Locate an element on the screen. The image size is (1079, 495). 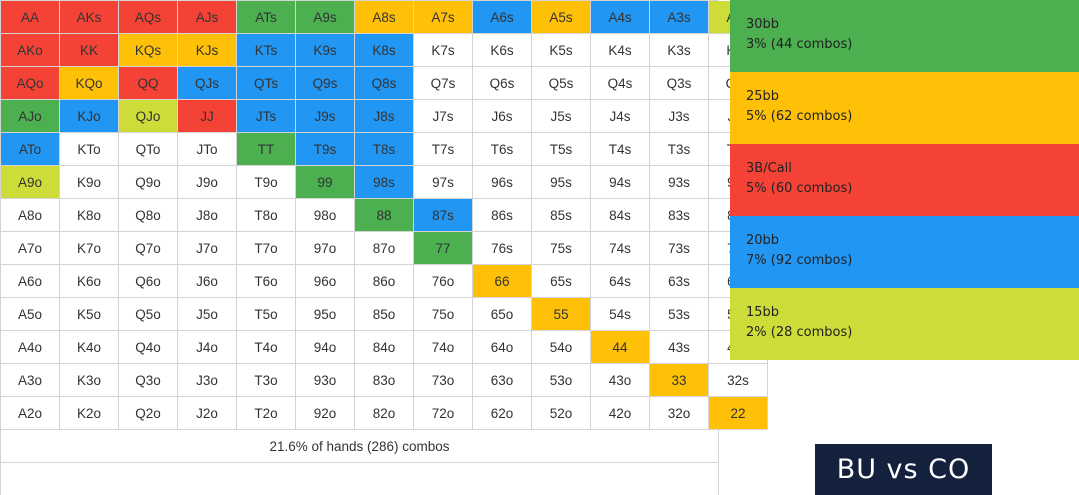
hand-cell: J8o is located at coordinates (207, 215).